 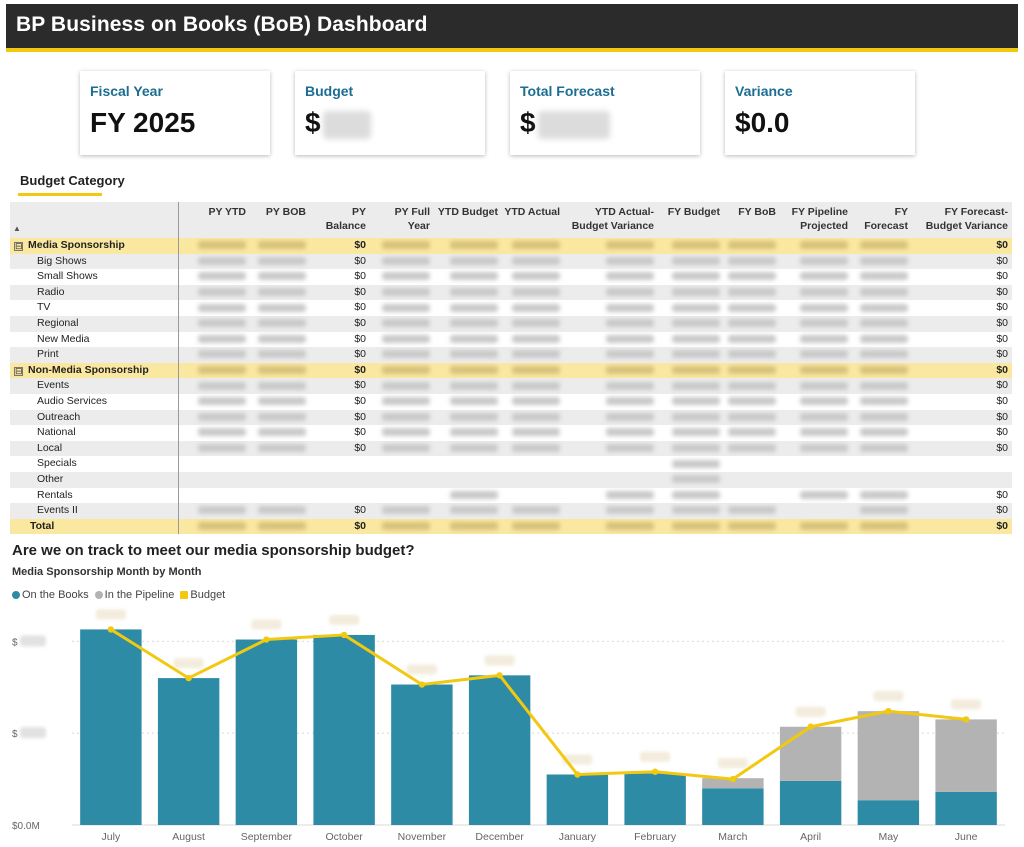 What do you see at coordinates (94, 495) in the screenshot?
I see `row-label: Rentals` at bounding box center [94, 495].